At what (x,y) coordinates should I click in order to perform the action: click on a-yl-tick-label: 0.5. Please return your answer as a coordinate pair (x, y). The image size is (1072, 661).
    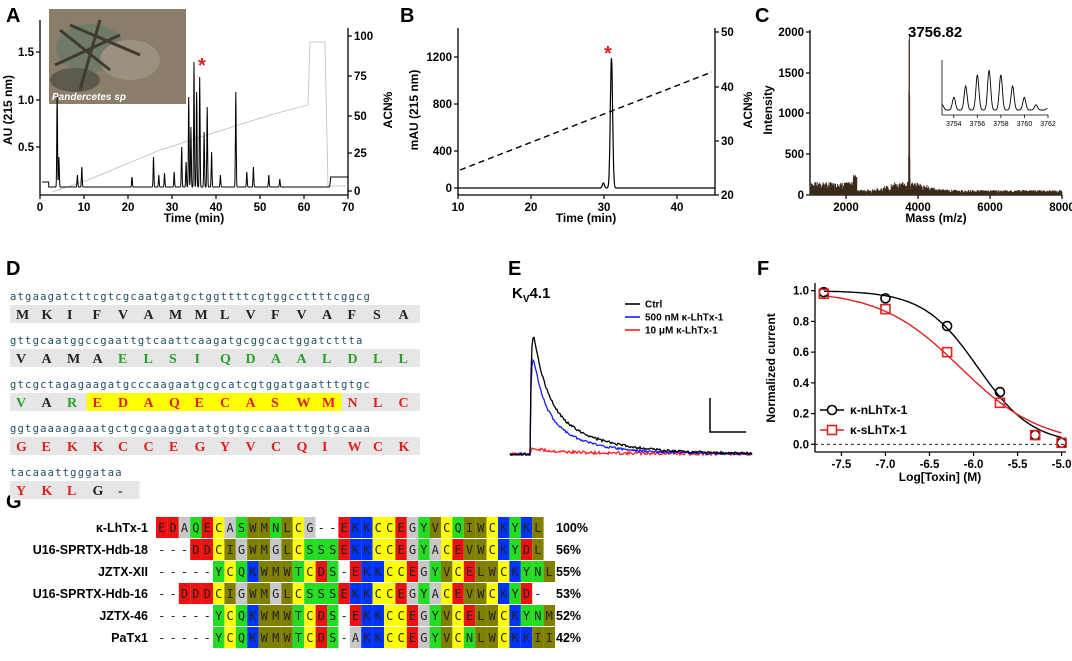
    Looking at the image, I should click on (26, 148).